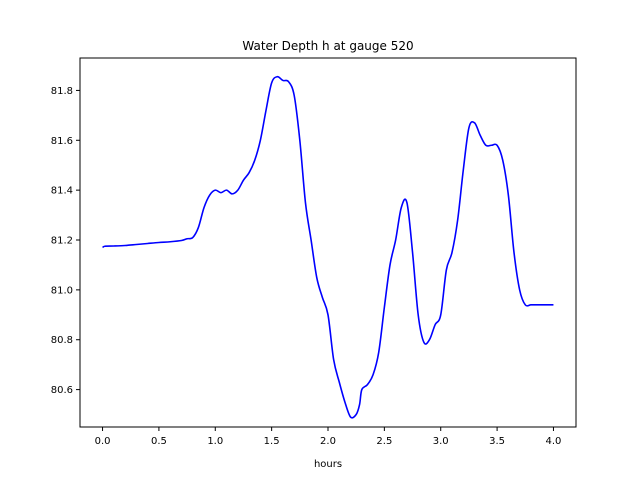 Image resolution: width=640 pixels, height=484 pixels. Describe the element at coordinates (159, 441) in the screenshot. I see `x-tick-label: 0.5` at that location.